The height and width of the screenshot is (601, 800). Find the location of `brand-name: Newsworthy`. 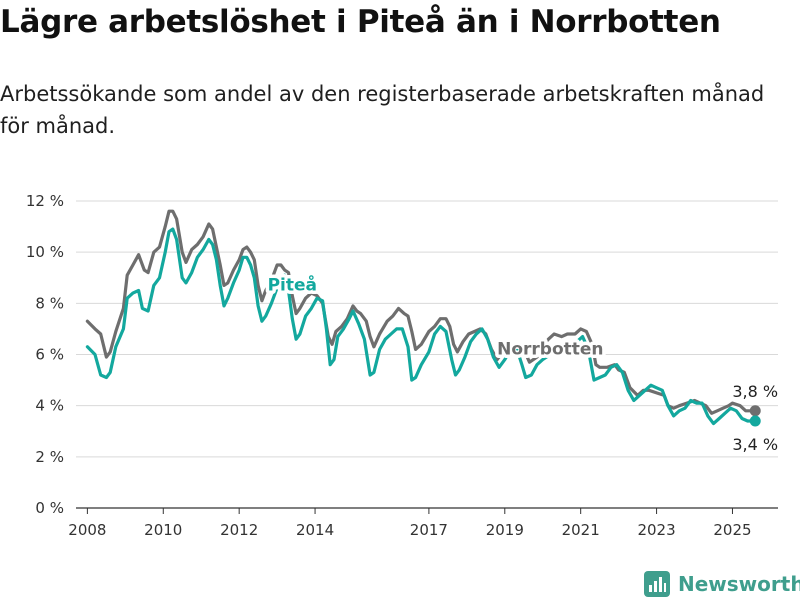

brand-name: Newsworthy is located at coordinates (739, 584).